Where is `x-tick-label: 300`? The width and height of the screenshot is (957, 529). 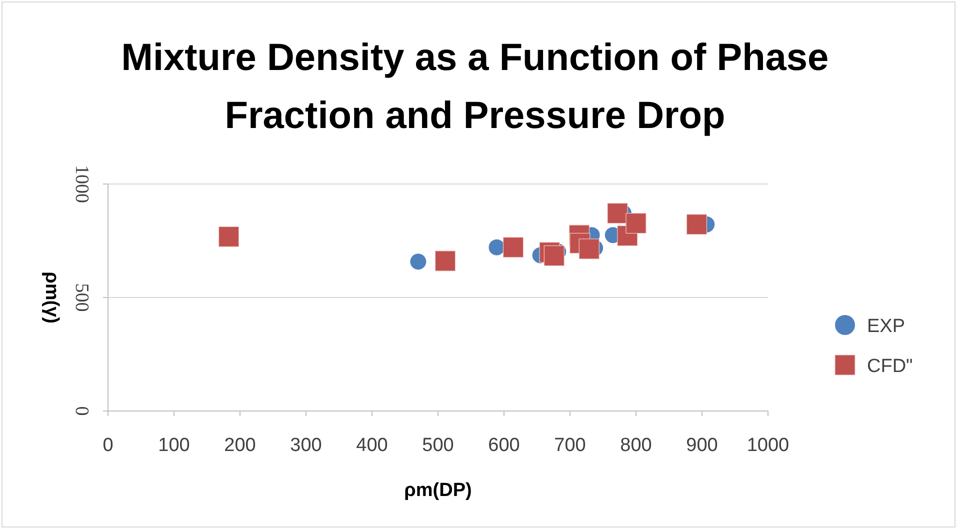
x-tick-label: 300 is located at coordinates (306, 445).